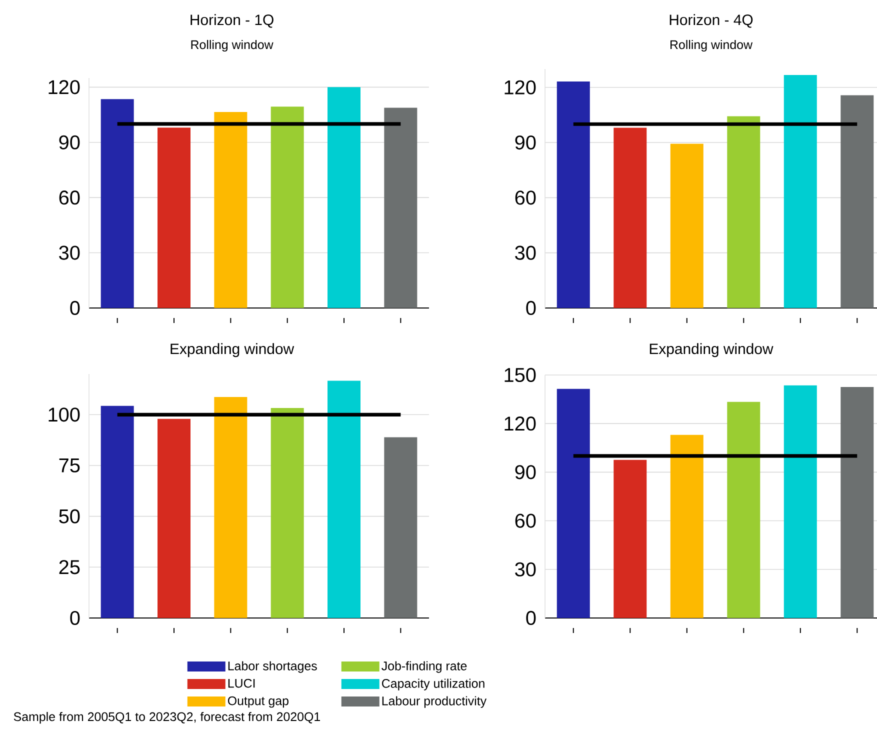 Image resolution: width=877 pixels, height=731 pixels. What do you see at coordinates (272, 667) in the screenshot?
I see `legend-label: Labor shortages` at bounding box center [272, 667].